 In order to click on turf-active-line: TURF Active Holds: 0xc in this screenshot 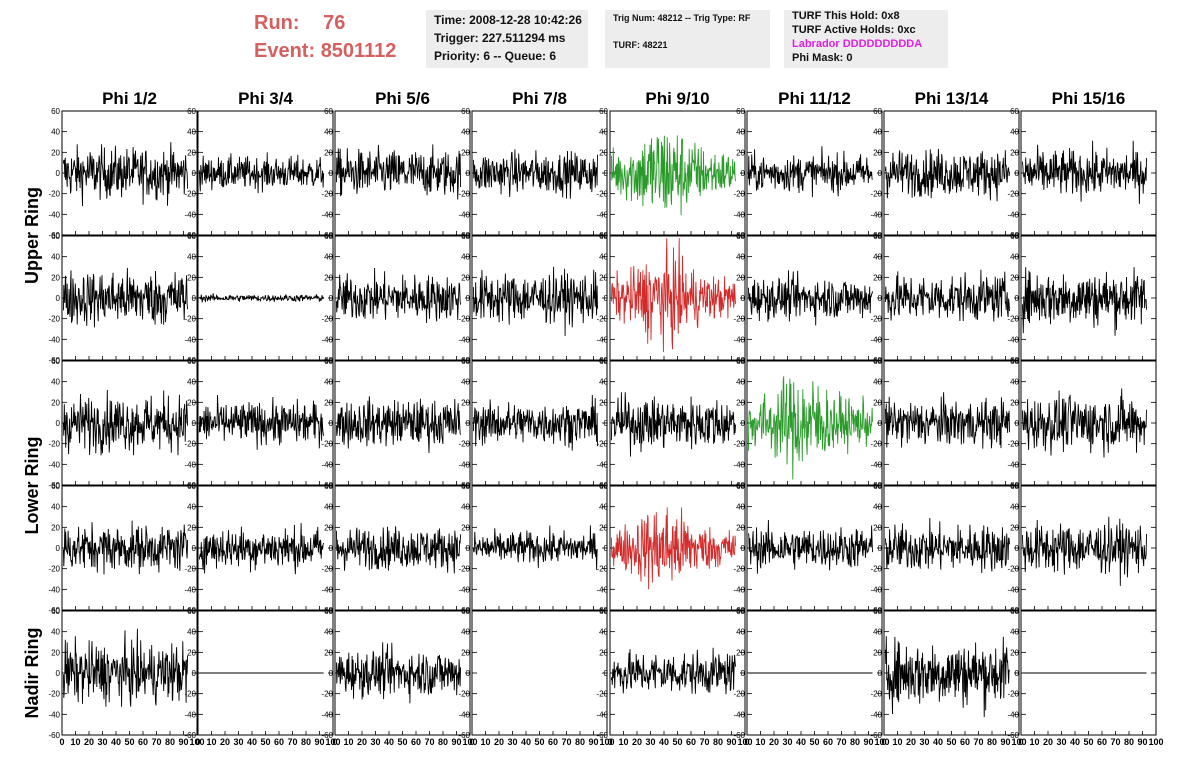, I will do `click(854, 30)`.